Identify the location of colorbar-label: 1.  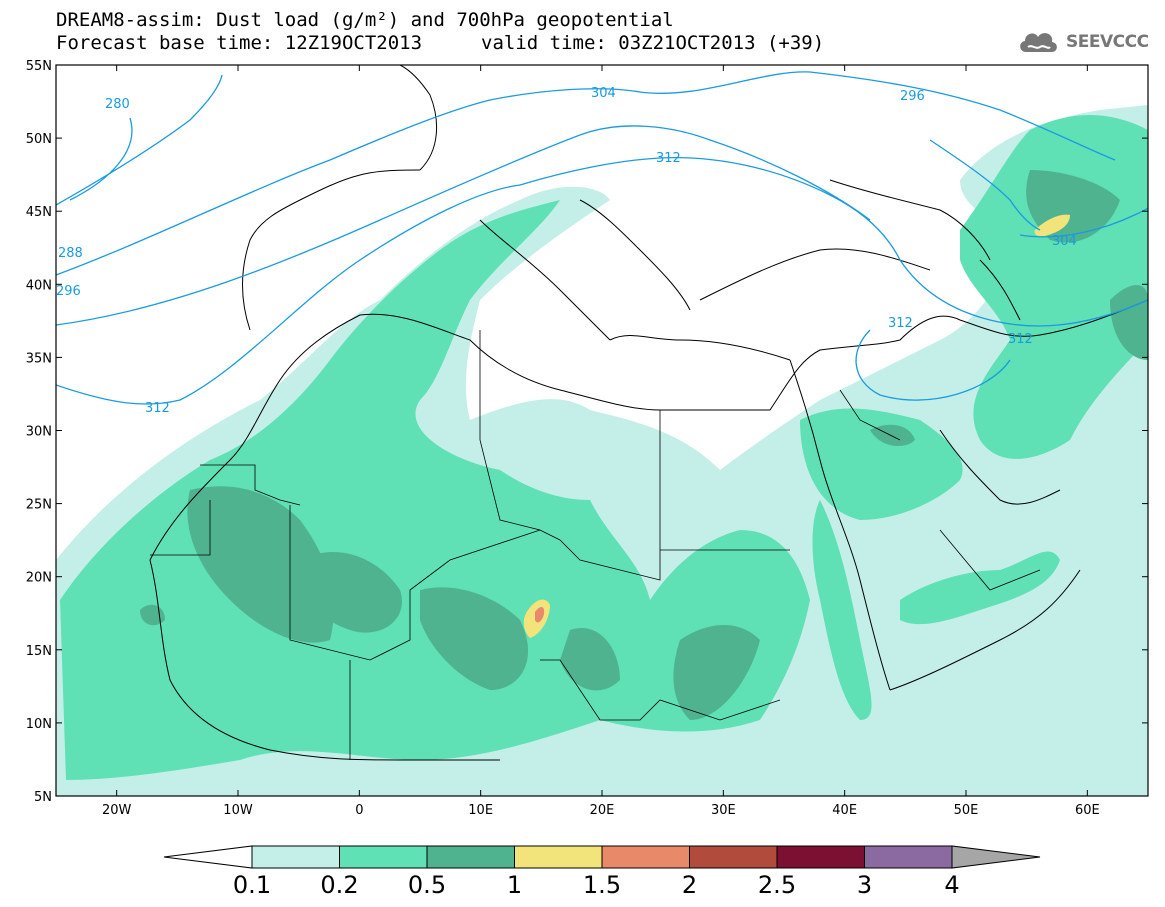
(514, 885).